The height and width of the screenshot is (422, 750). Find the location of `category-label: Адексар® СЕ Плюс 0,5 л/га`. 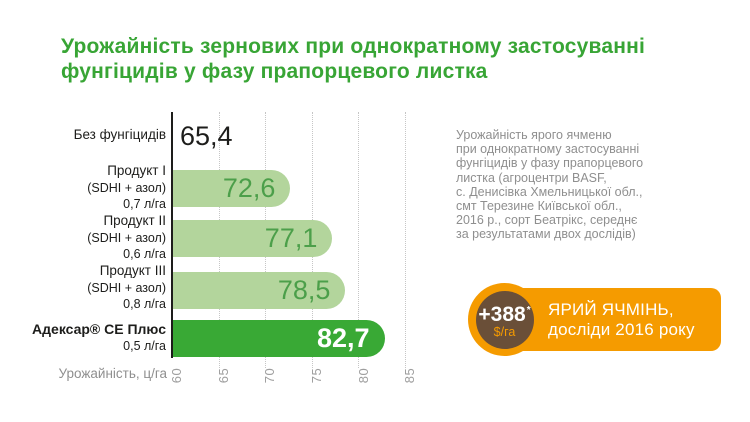

category-label: Адексар® СЕ Плюс 0,5 л/га is located at coordinates (83, 337).